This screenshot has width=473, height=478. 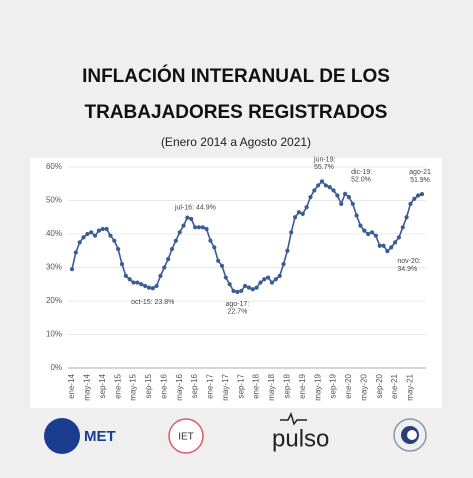 I want to click on data-label: ago-21 51.9%, so click(x=420, y=176).